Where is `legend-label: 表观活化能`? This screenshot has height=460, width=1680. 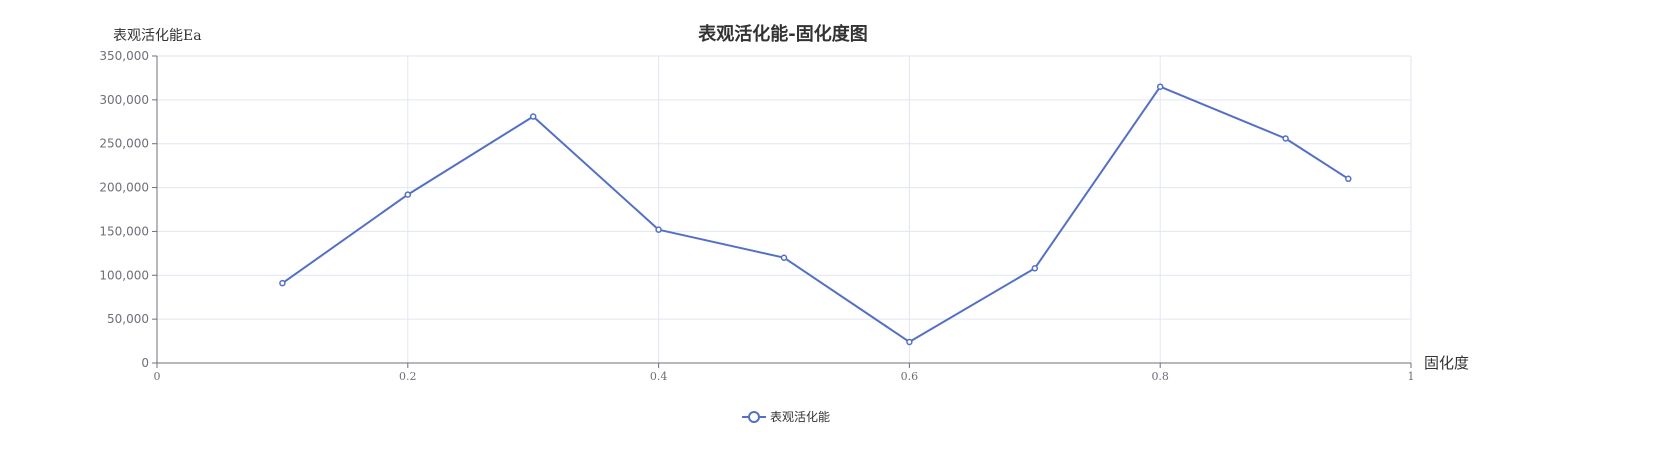 legend-label: 表观活化能 is located at coordinates (800, 417).